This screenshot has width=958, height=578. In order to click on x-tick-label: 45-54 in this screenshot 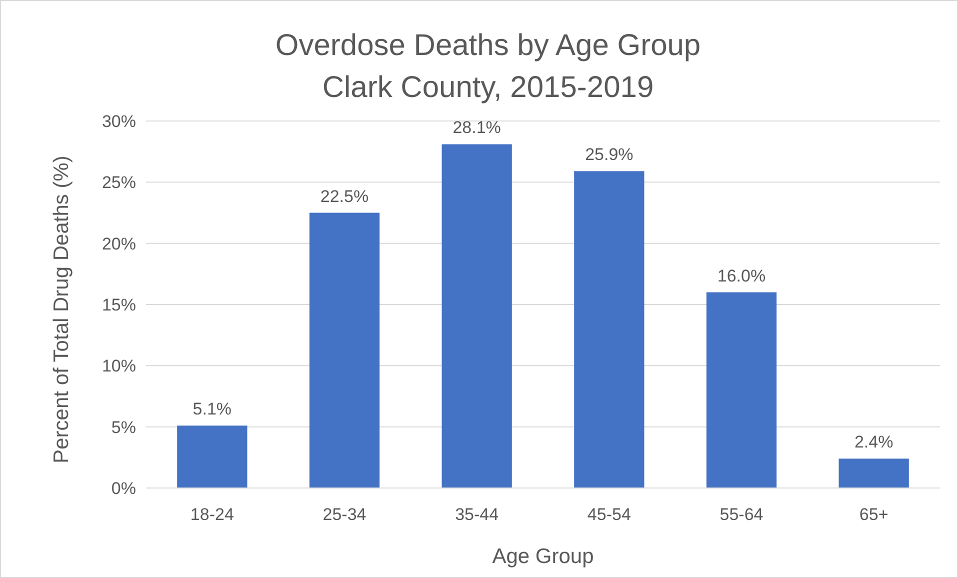, I will do `click(609, 514)`.